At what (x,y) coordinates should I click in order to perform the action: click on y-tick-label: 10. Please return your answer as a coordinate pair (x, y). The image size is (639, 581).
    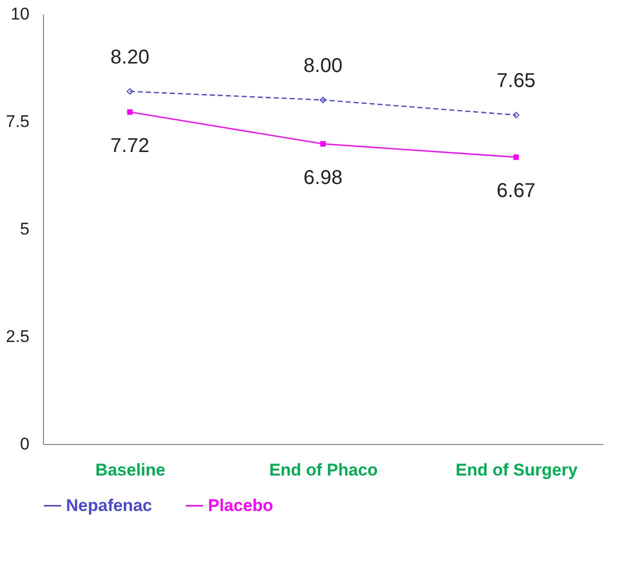
    Looking at the image, I should click on (20, 14).